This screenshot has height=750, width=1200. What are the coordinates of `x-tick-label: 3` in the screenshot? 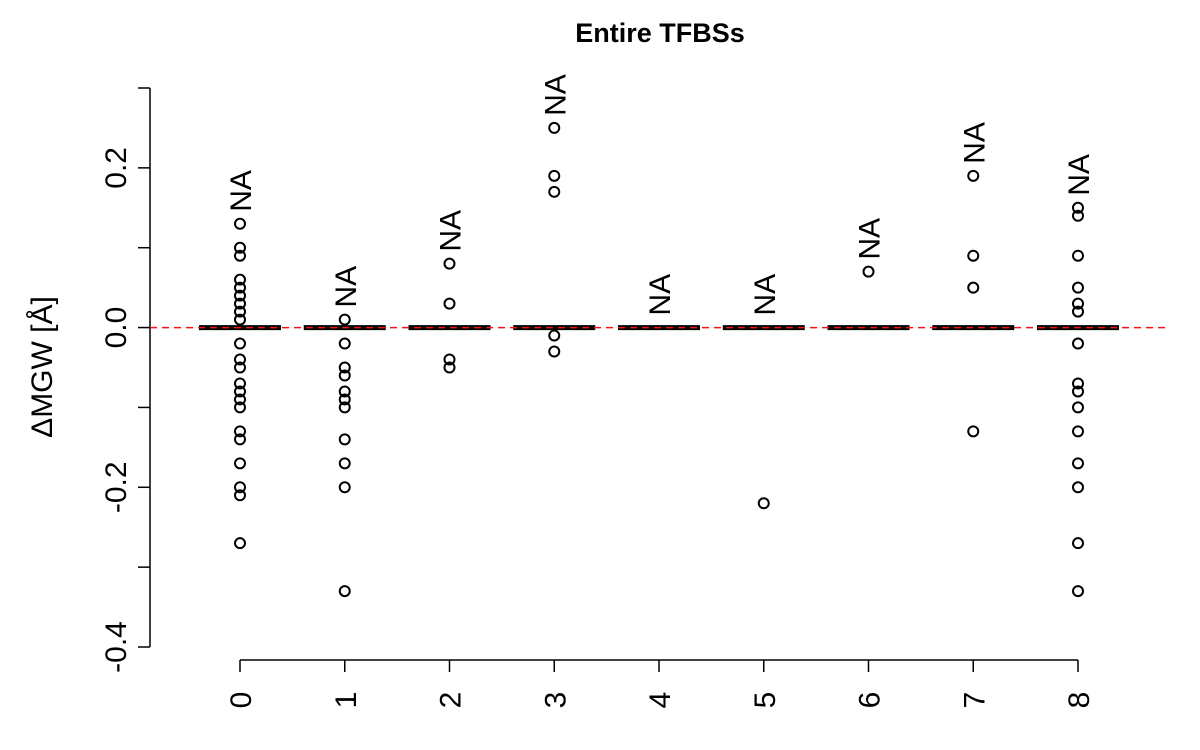 It's located at (555, 700).